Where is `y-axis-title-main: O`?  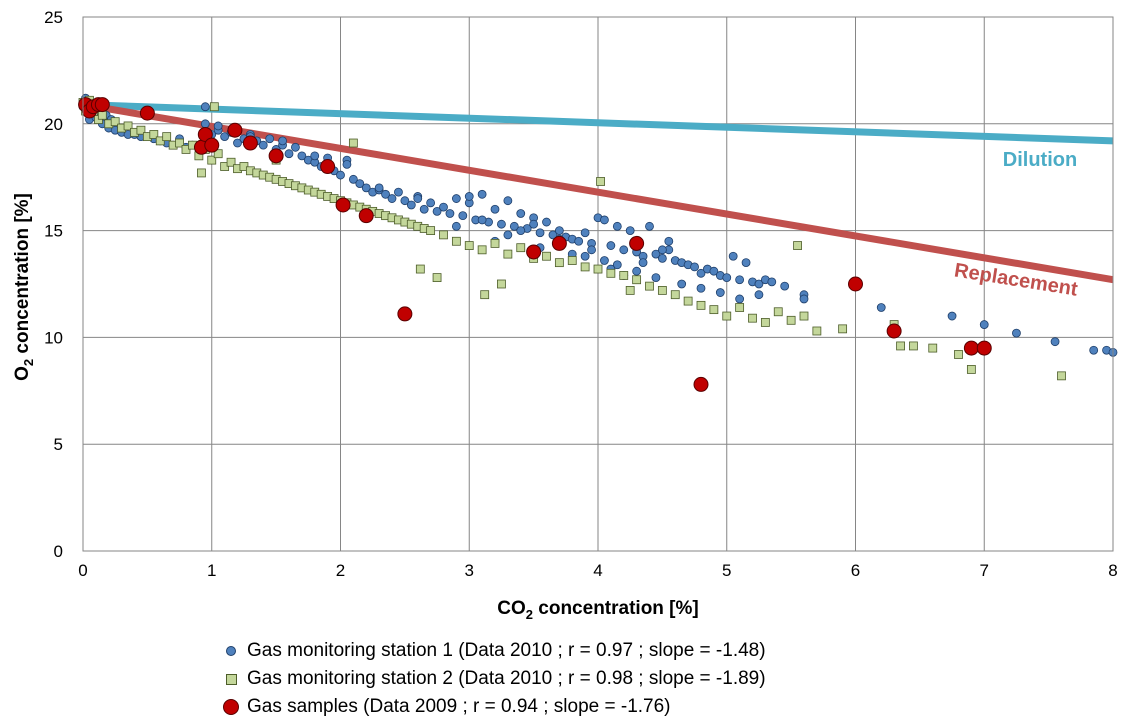
y-axis-title-main: O is located at coordinates (22, 373).